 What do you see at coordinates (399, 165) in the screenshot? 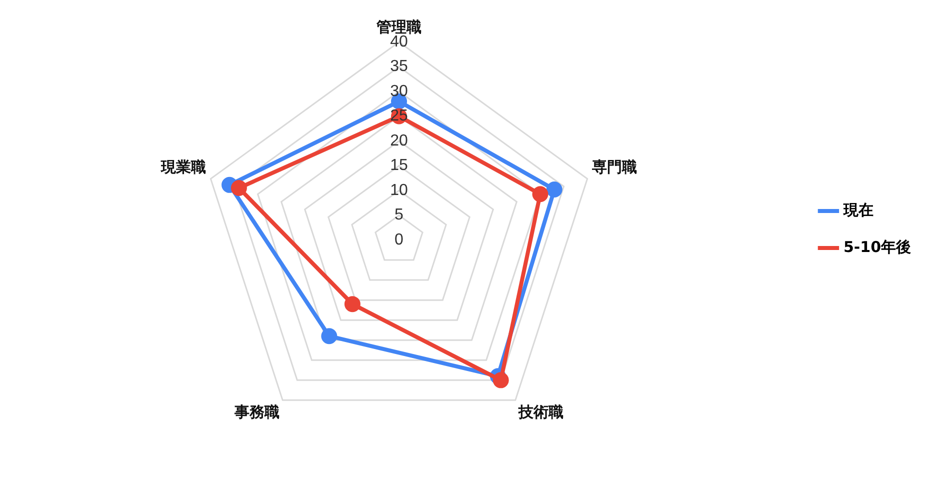
I see `y-tick-label: 15` at bounding box center [399, 165].